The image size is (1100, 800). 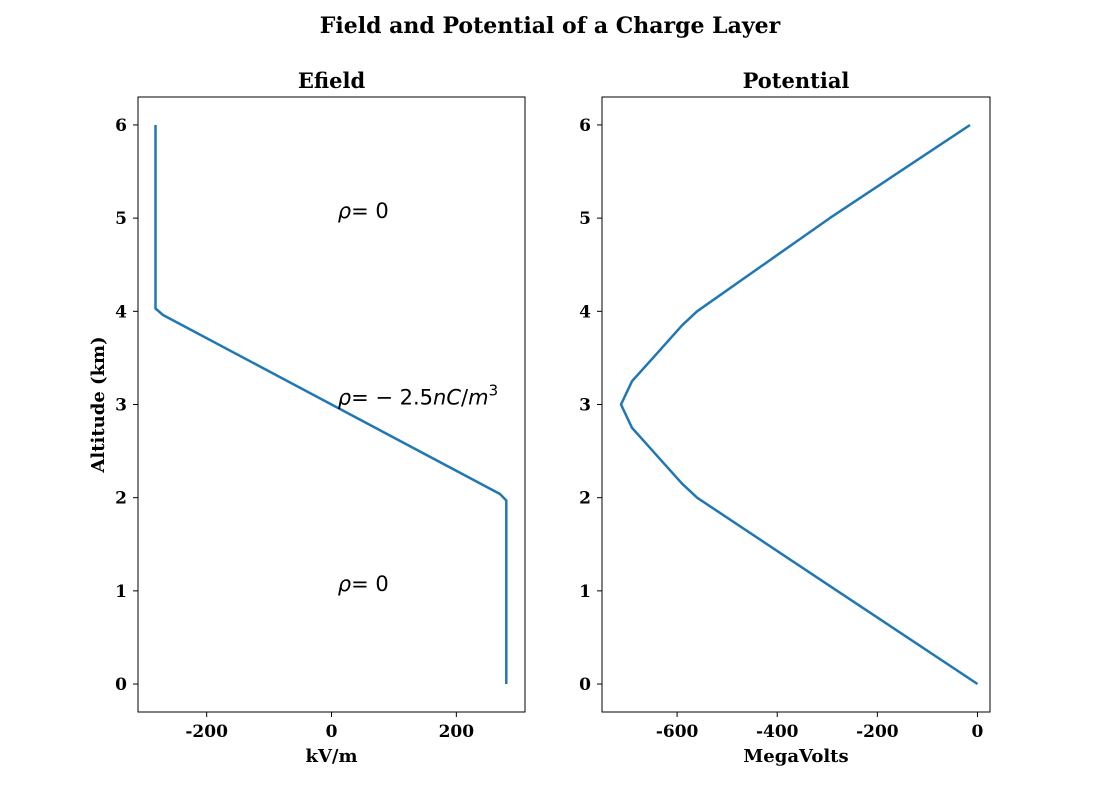 What do you see at coordinates (121, 406) in the screenshot?
I see `efield-y-tick-label: 3` at bounding box center [121, 406].